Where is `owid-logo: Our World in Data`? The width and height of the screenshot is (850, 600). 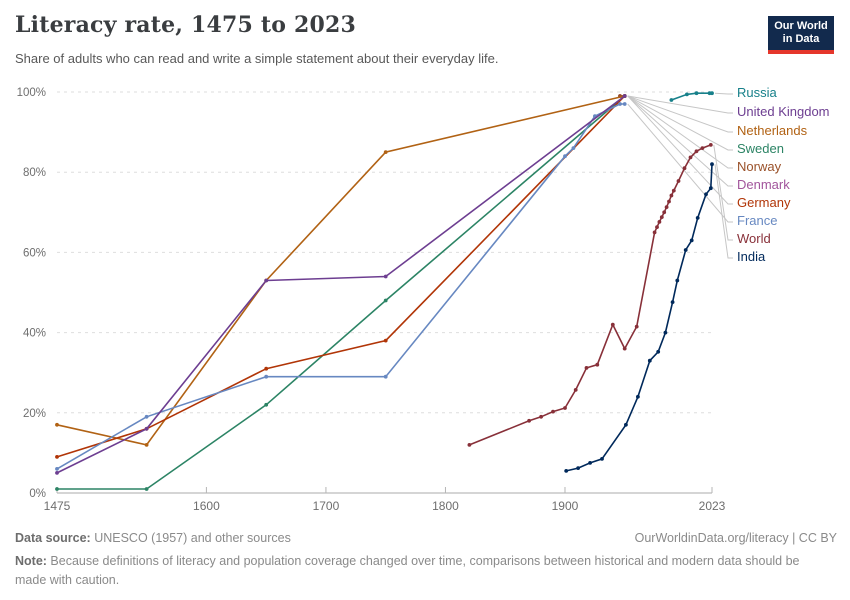
owid-logo: Our World in Data is located at coordinates (801, 35).